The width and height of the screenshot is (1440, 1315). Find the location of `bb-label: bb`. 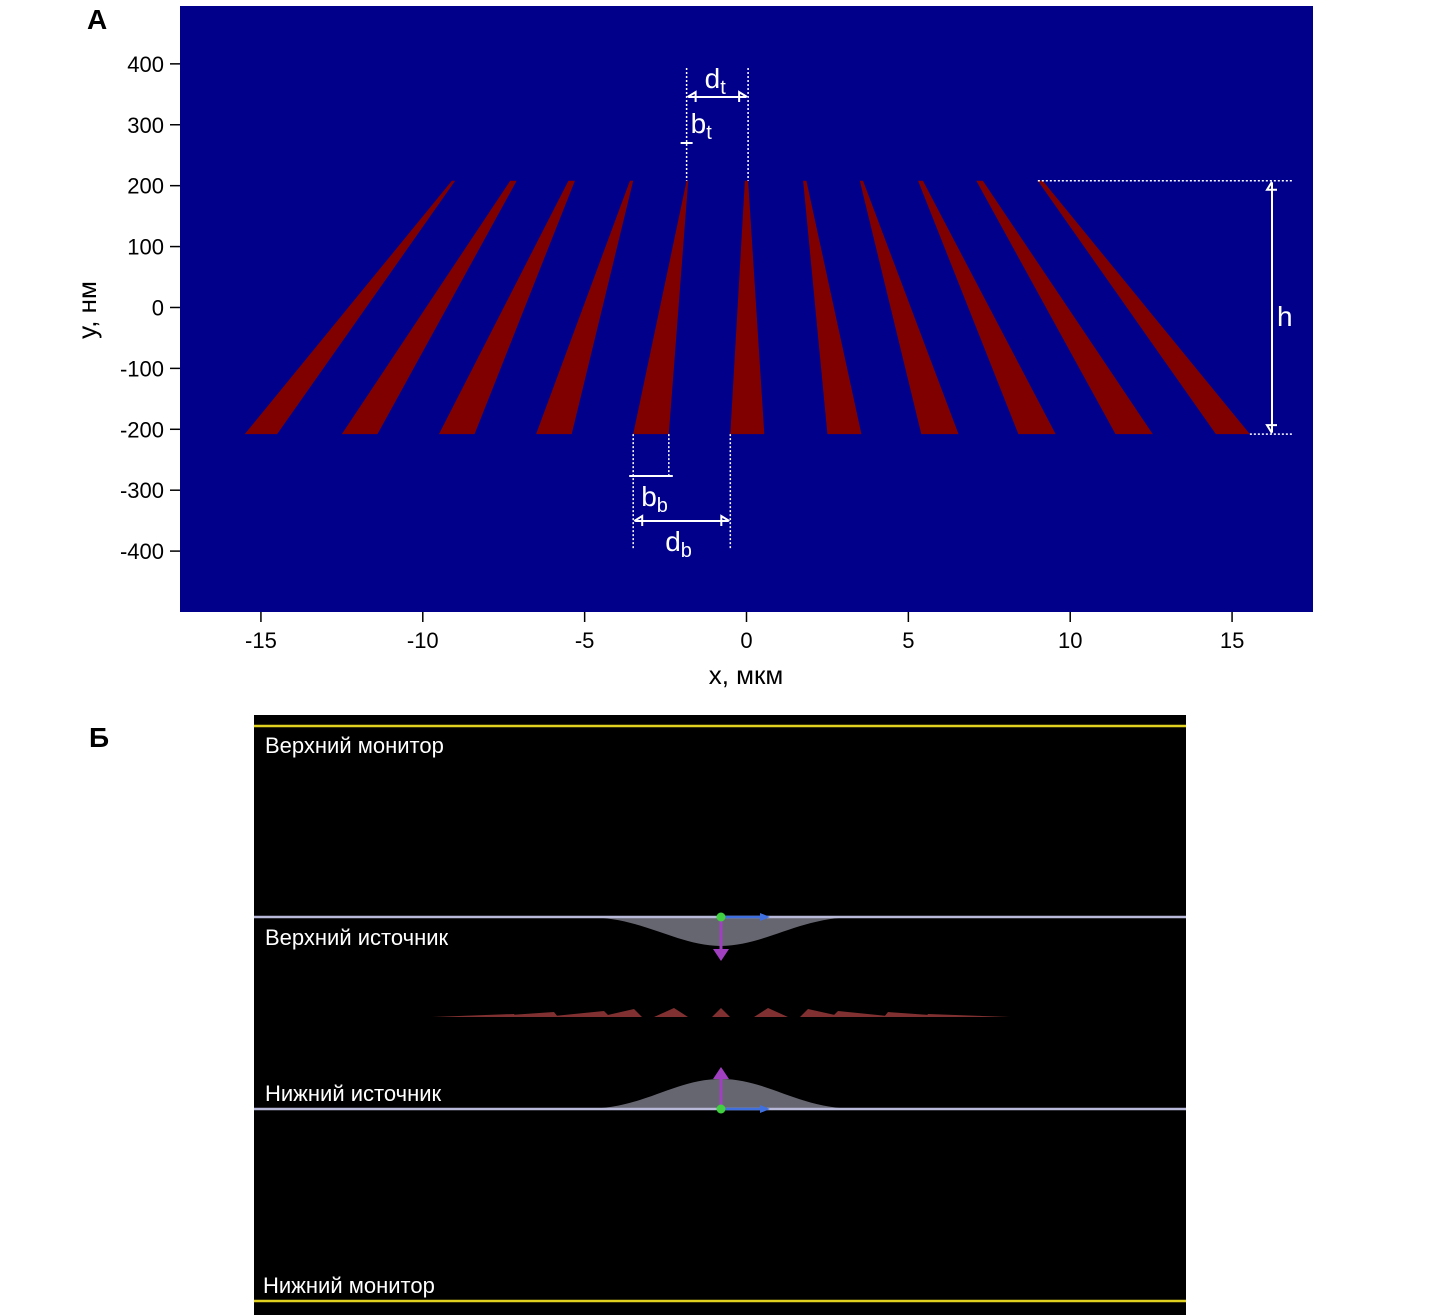

bb-label: bb is located at coordinates (654, 499).